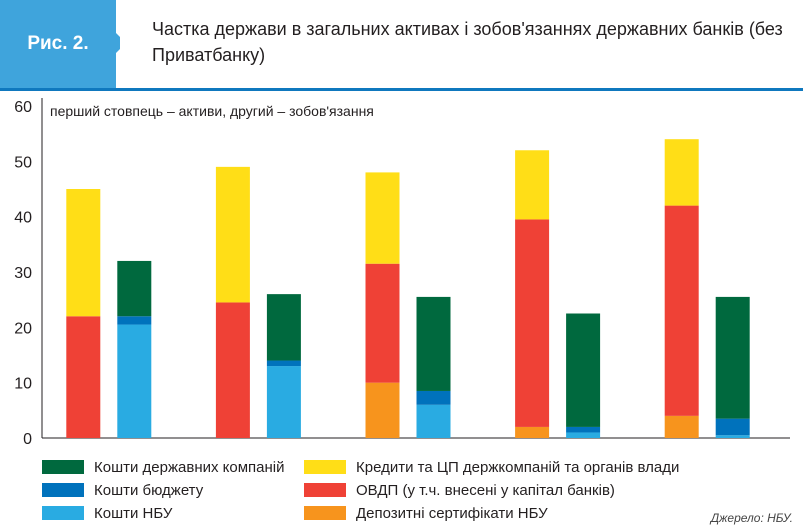 The height and width of the screenshot is (531, 803). I want to click on legend-item: Кошти державних компаній, so click(163, 468).